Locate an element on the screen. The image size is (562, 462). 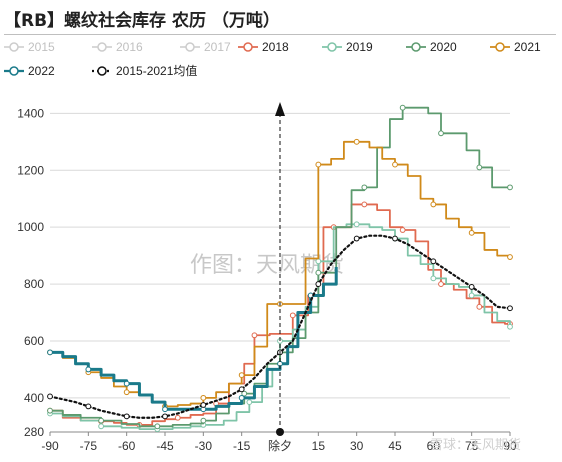
legend-item-2015-2021均值: 2015-2021均值 is located at coordinates (144, 70).